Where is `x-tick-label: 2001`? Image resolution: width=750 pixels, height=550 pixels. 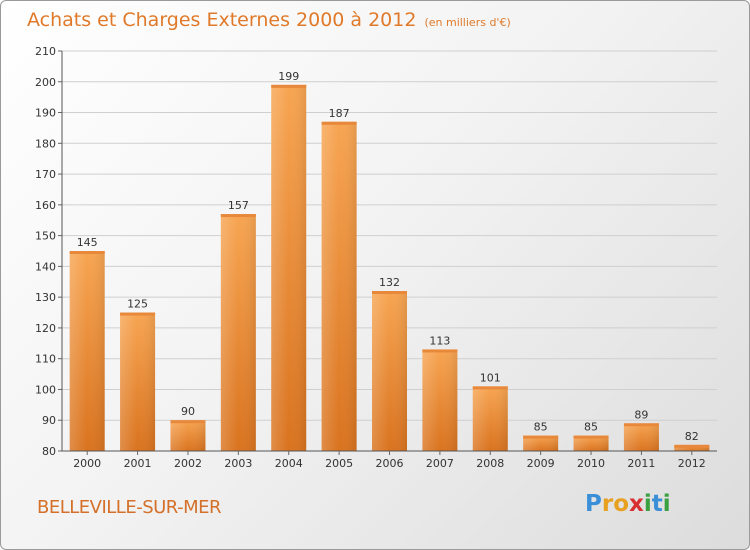
x-tick-label: 2001 is located at coordinates (138, 463).